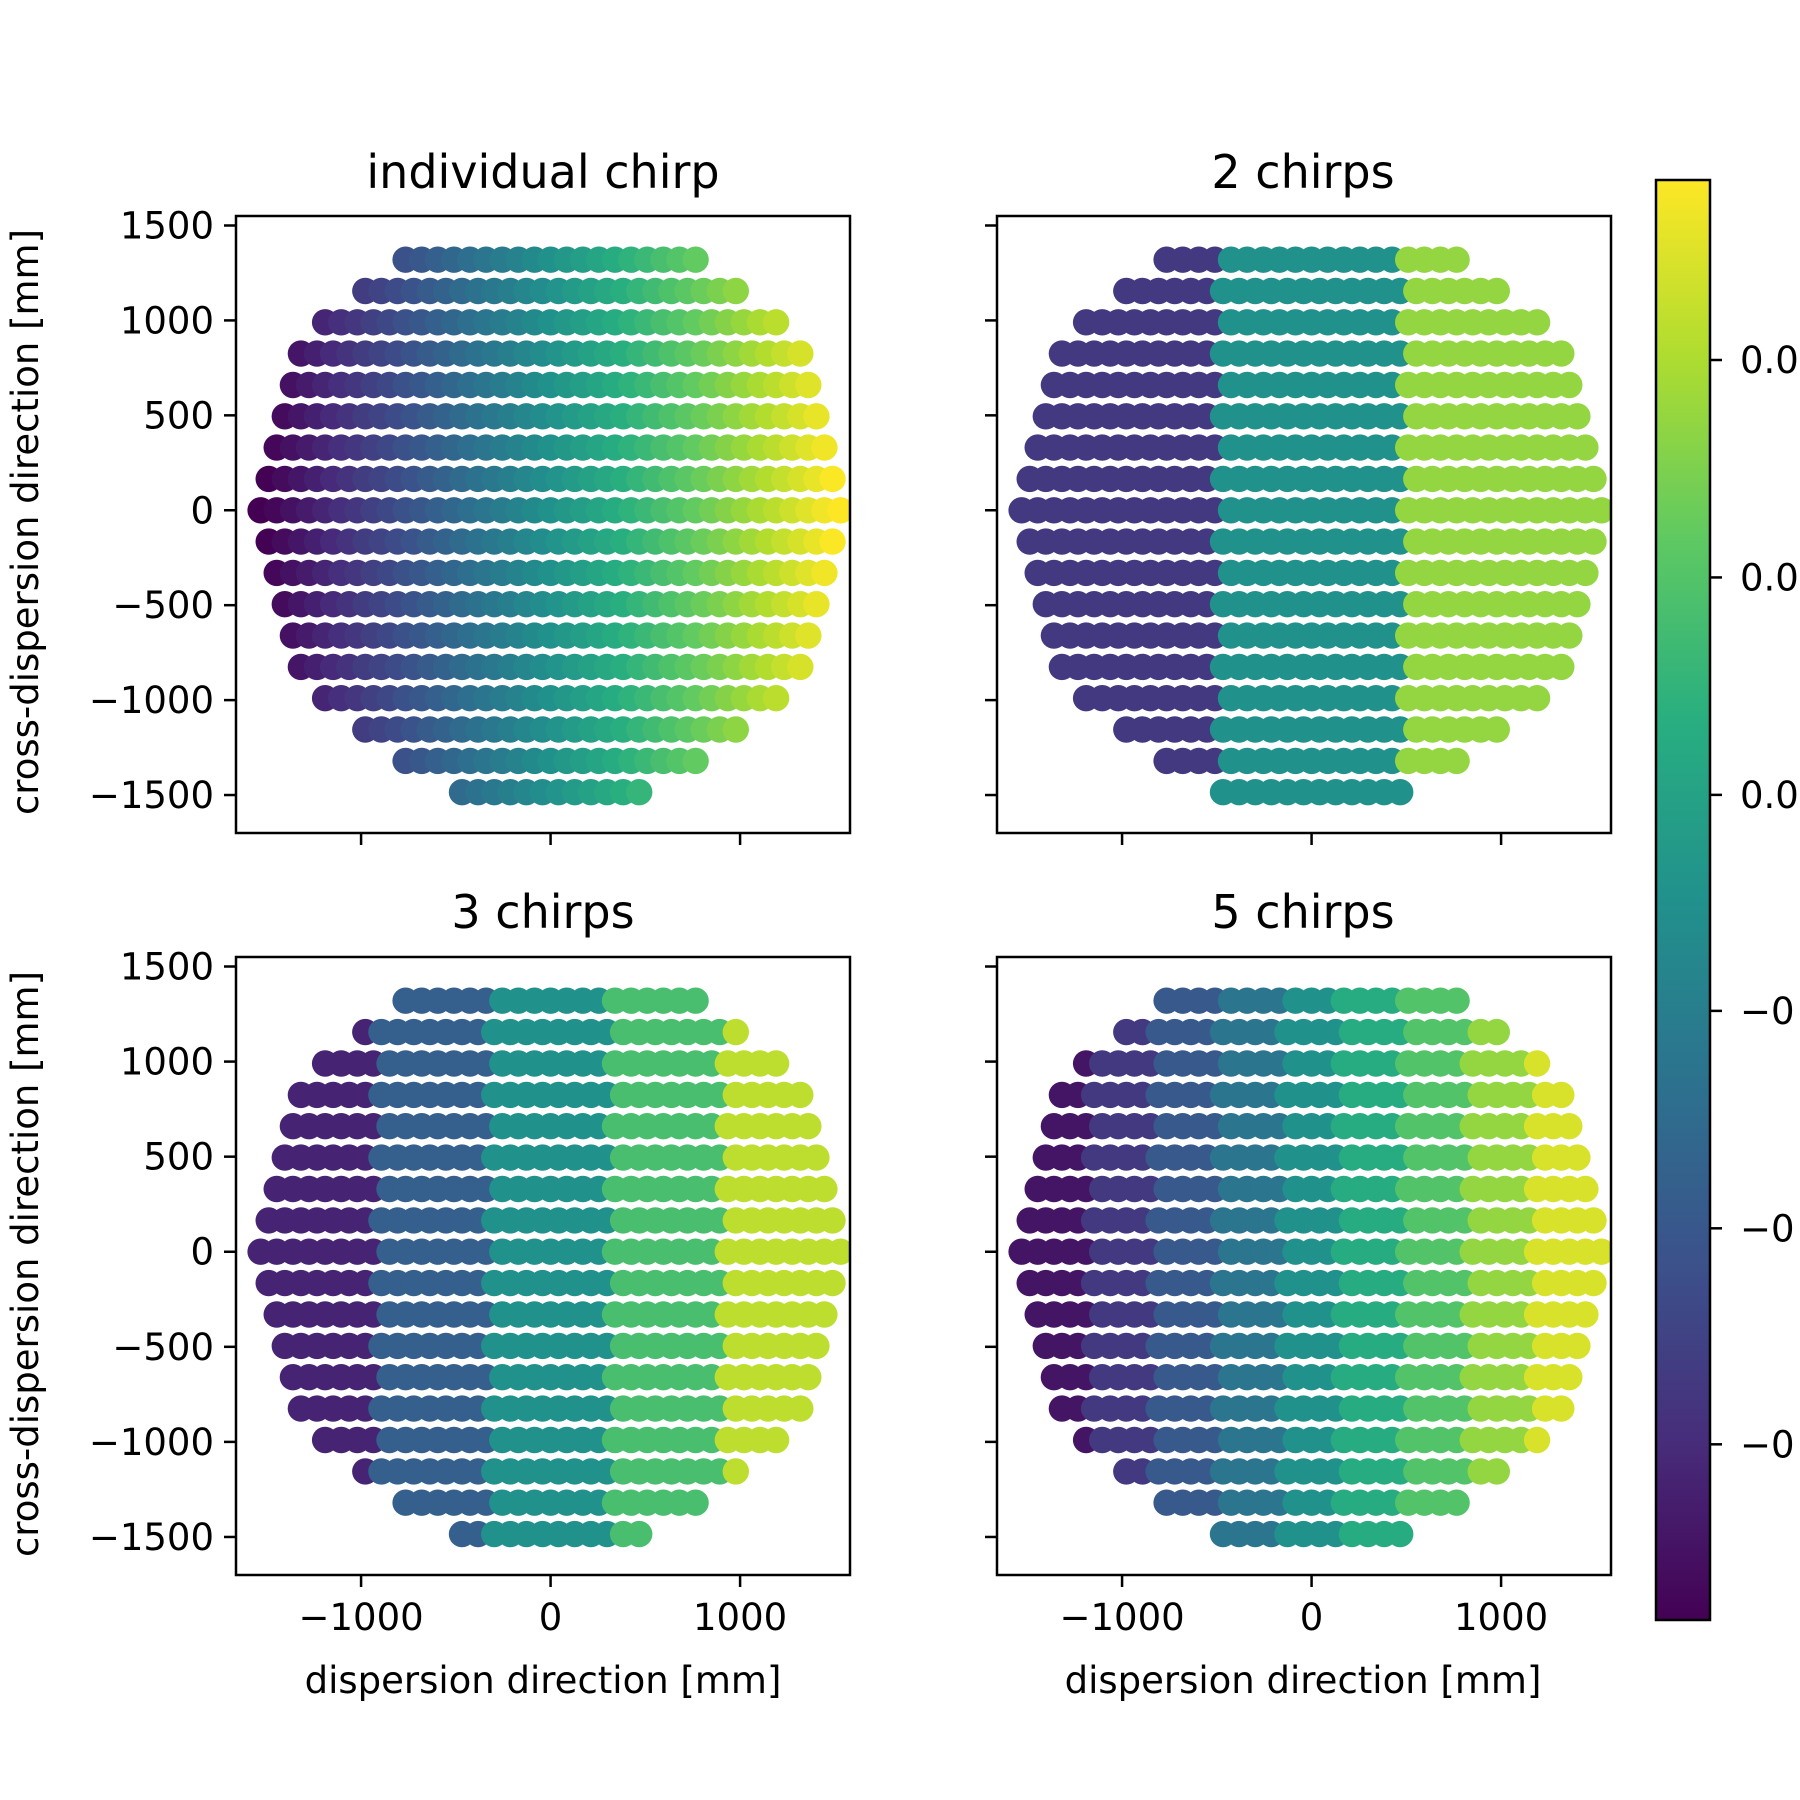 The height and width of the screenshot is (1800, 1800). Describe the element at coordinates (542, 912) in the screenshot. I see `panel-title: 3 chirps` at that location.